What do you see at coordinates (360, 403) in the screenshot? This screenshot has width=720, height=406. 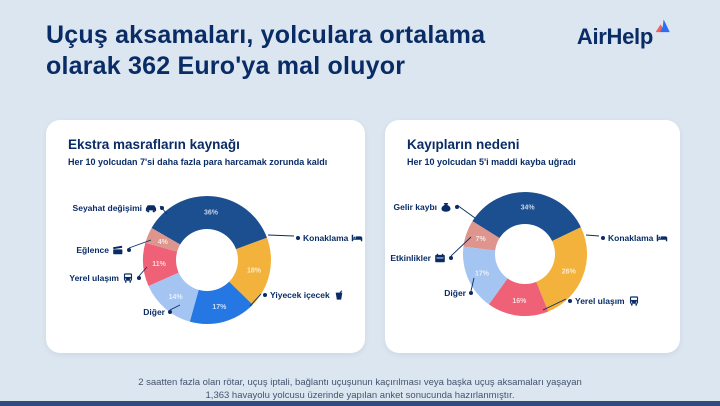 I see `bottom-accent-bar` at bounding box center [360, 403].